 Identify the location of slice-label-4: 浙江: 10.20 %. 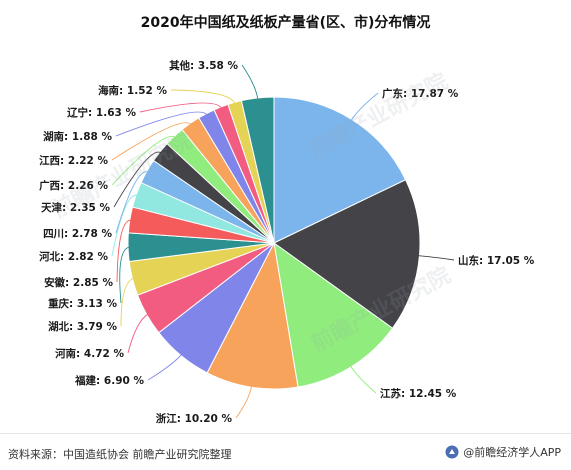
(194, 418).